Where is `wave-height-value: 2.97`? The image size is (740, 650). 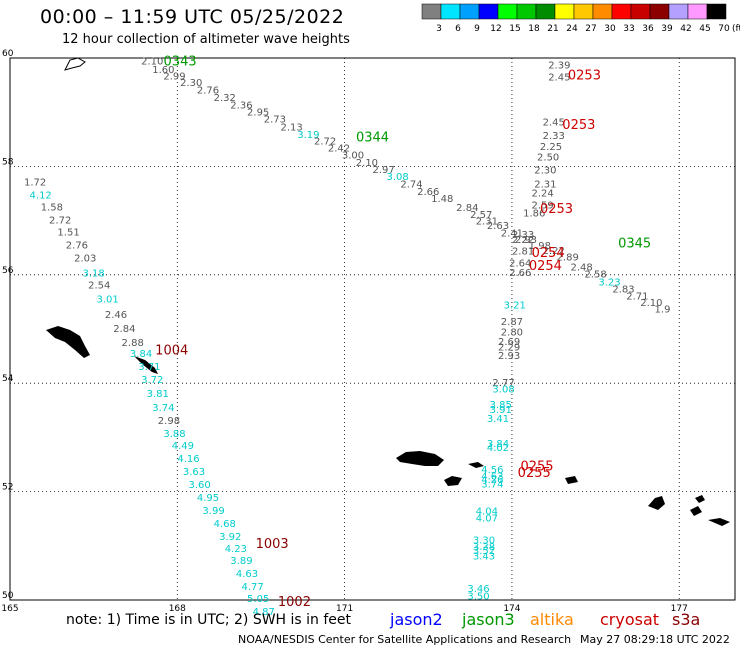
wave-height-value: 2.97 is located at coordinates (384, 170).